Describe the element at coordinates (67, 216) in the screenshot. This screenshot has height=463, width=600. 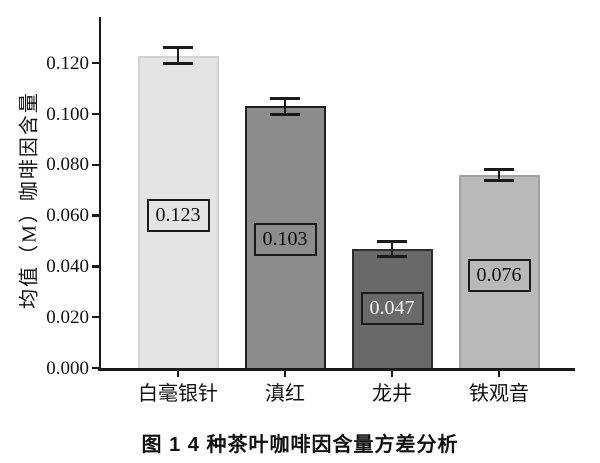
I see `y-tick-label: 0.060` at that location.